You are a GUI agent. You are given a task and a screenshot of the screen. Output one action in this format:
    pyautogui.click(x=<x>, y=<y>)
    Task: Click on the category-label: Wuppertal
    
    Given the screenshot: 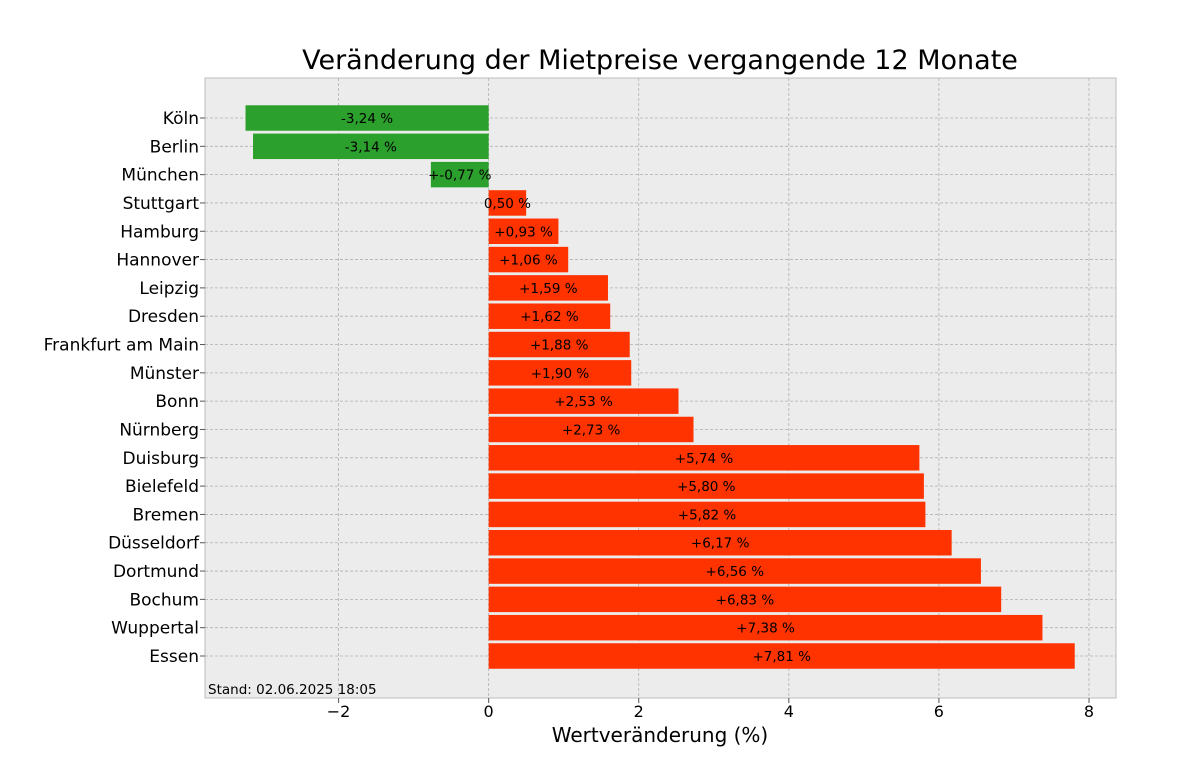 What is the action you would take?
    pyautogui.click(x=155, y=629)
    